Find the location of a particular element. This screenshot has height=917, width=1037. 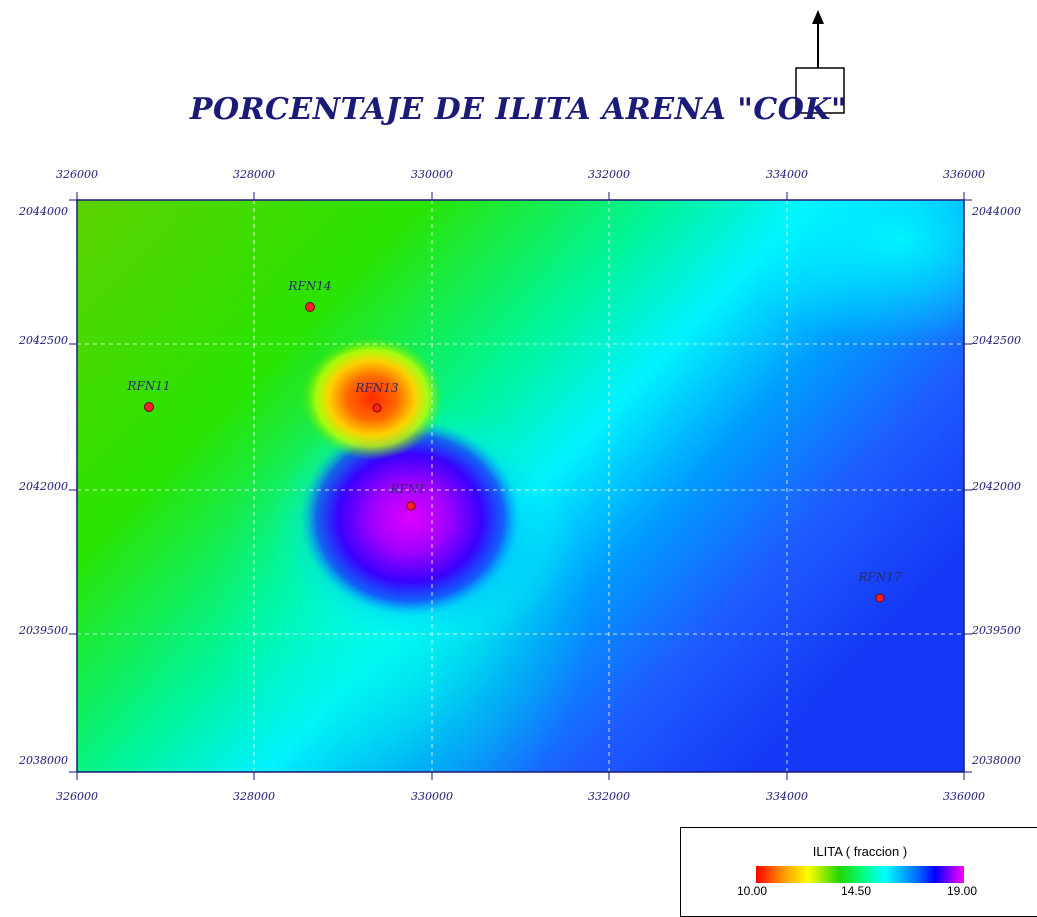

well-label: RFN11 is located at coordinates (148, 386).